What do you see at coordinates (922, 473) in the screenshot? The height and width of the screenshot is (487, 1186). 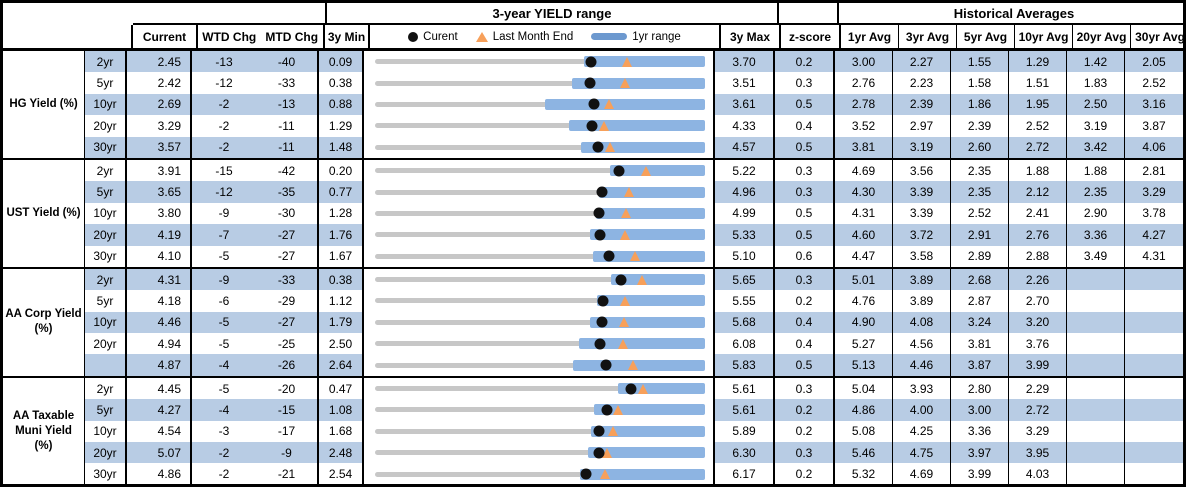 I see `avg-value-1: 4.69` at bounding box center [922, 473].